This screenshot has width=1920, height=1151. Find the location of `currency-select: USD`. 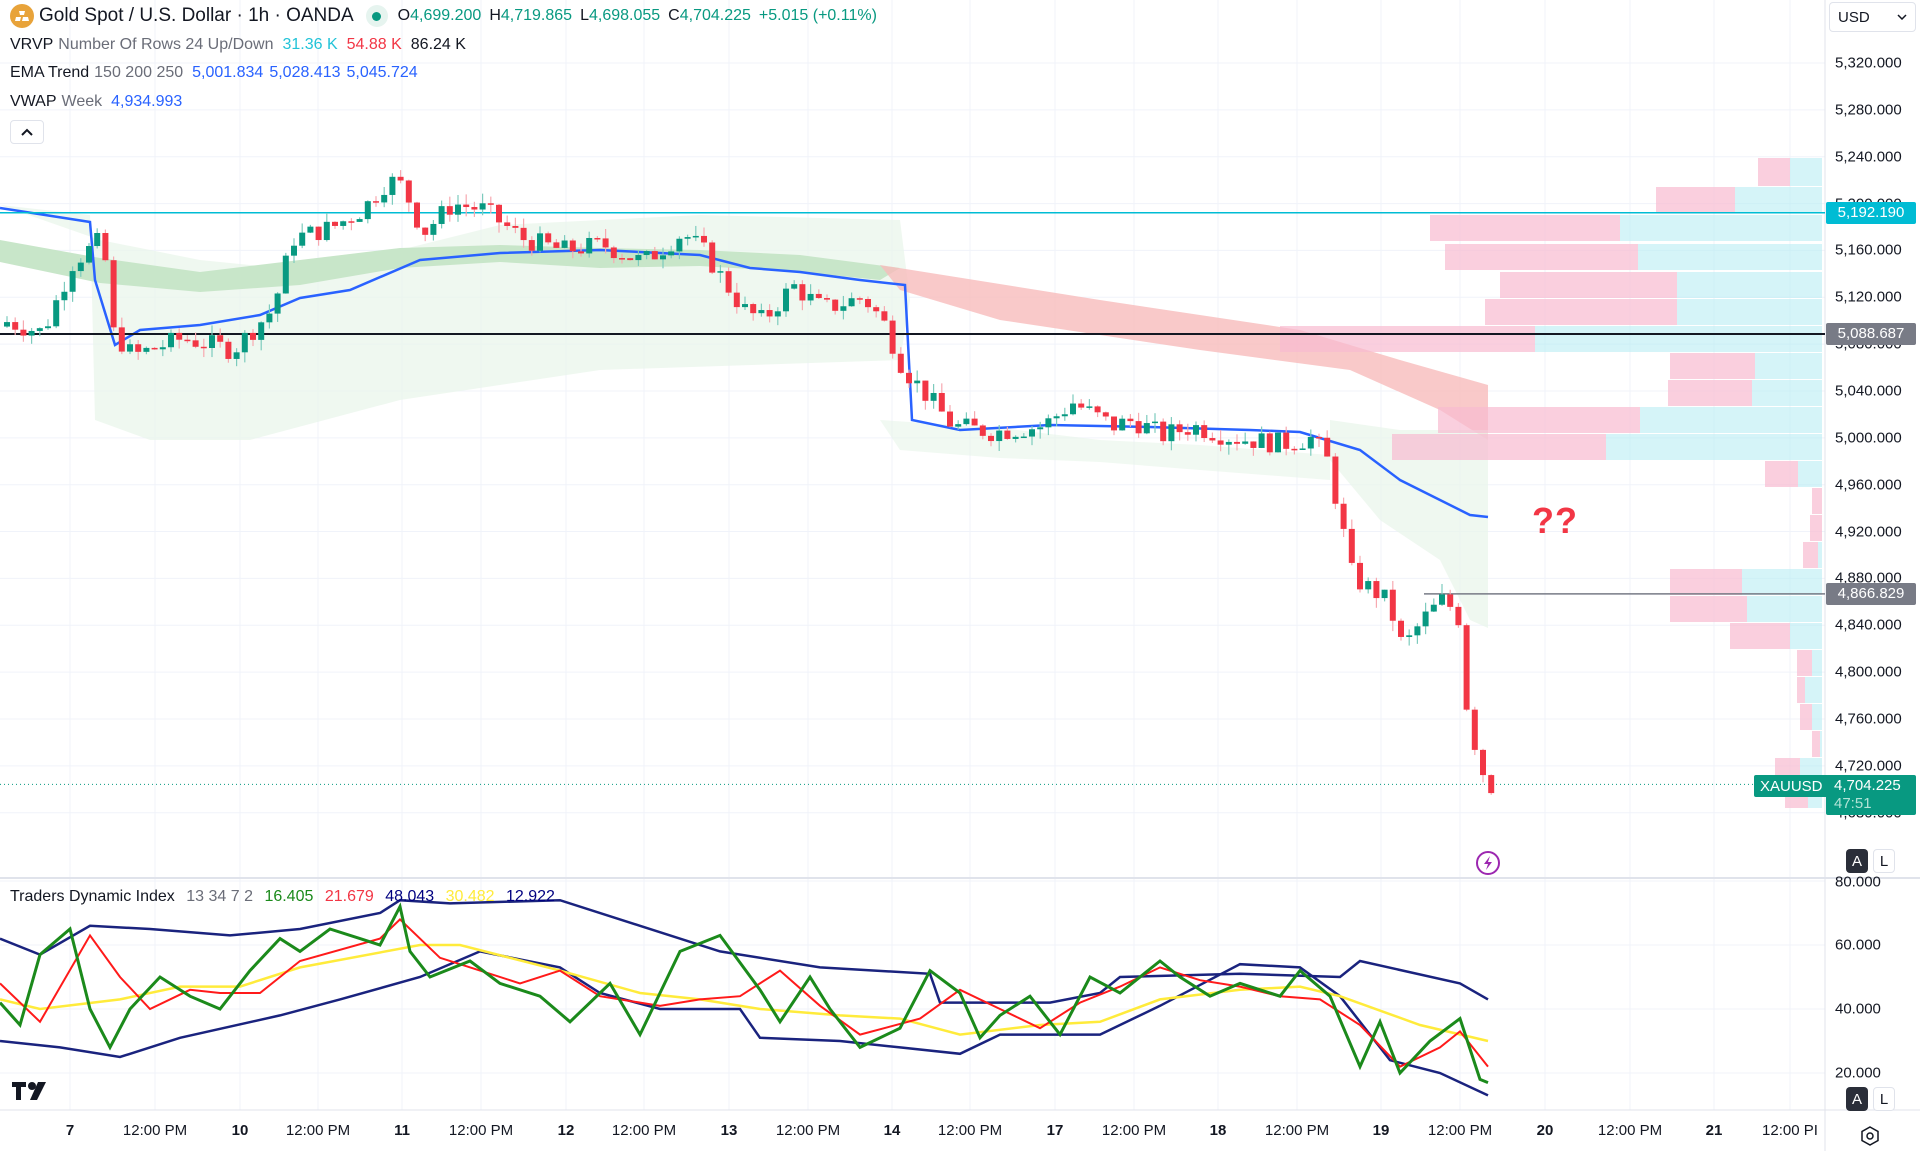

currency-select: USD is located at coordinates (1872, 17).